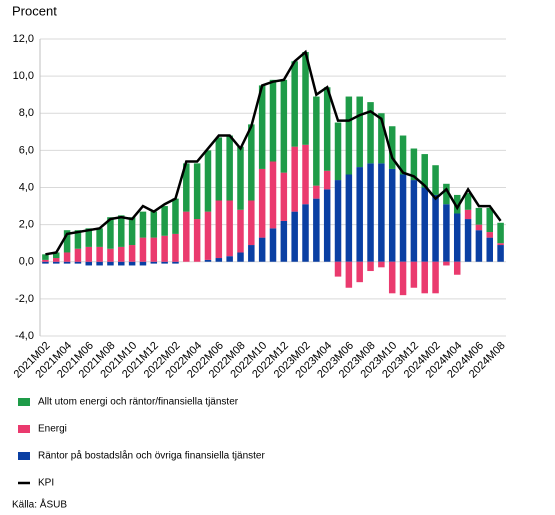 The image size is (555, 515). Describe the element at coordinates (26, 225) in the screenshot. I see `y-tick-label: 2,0` at that location.